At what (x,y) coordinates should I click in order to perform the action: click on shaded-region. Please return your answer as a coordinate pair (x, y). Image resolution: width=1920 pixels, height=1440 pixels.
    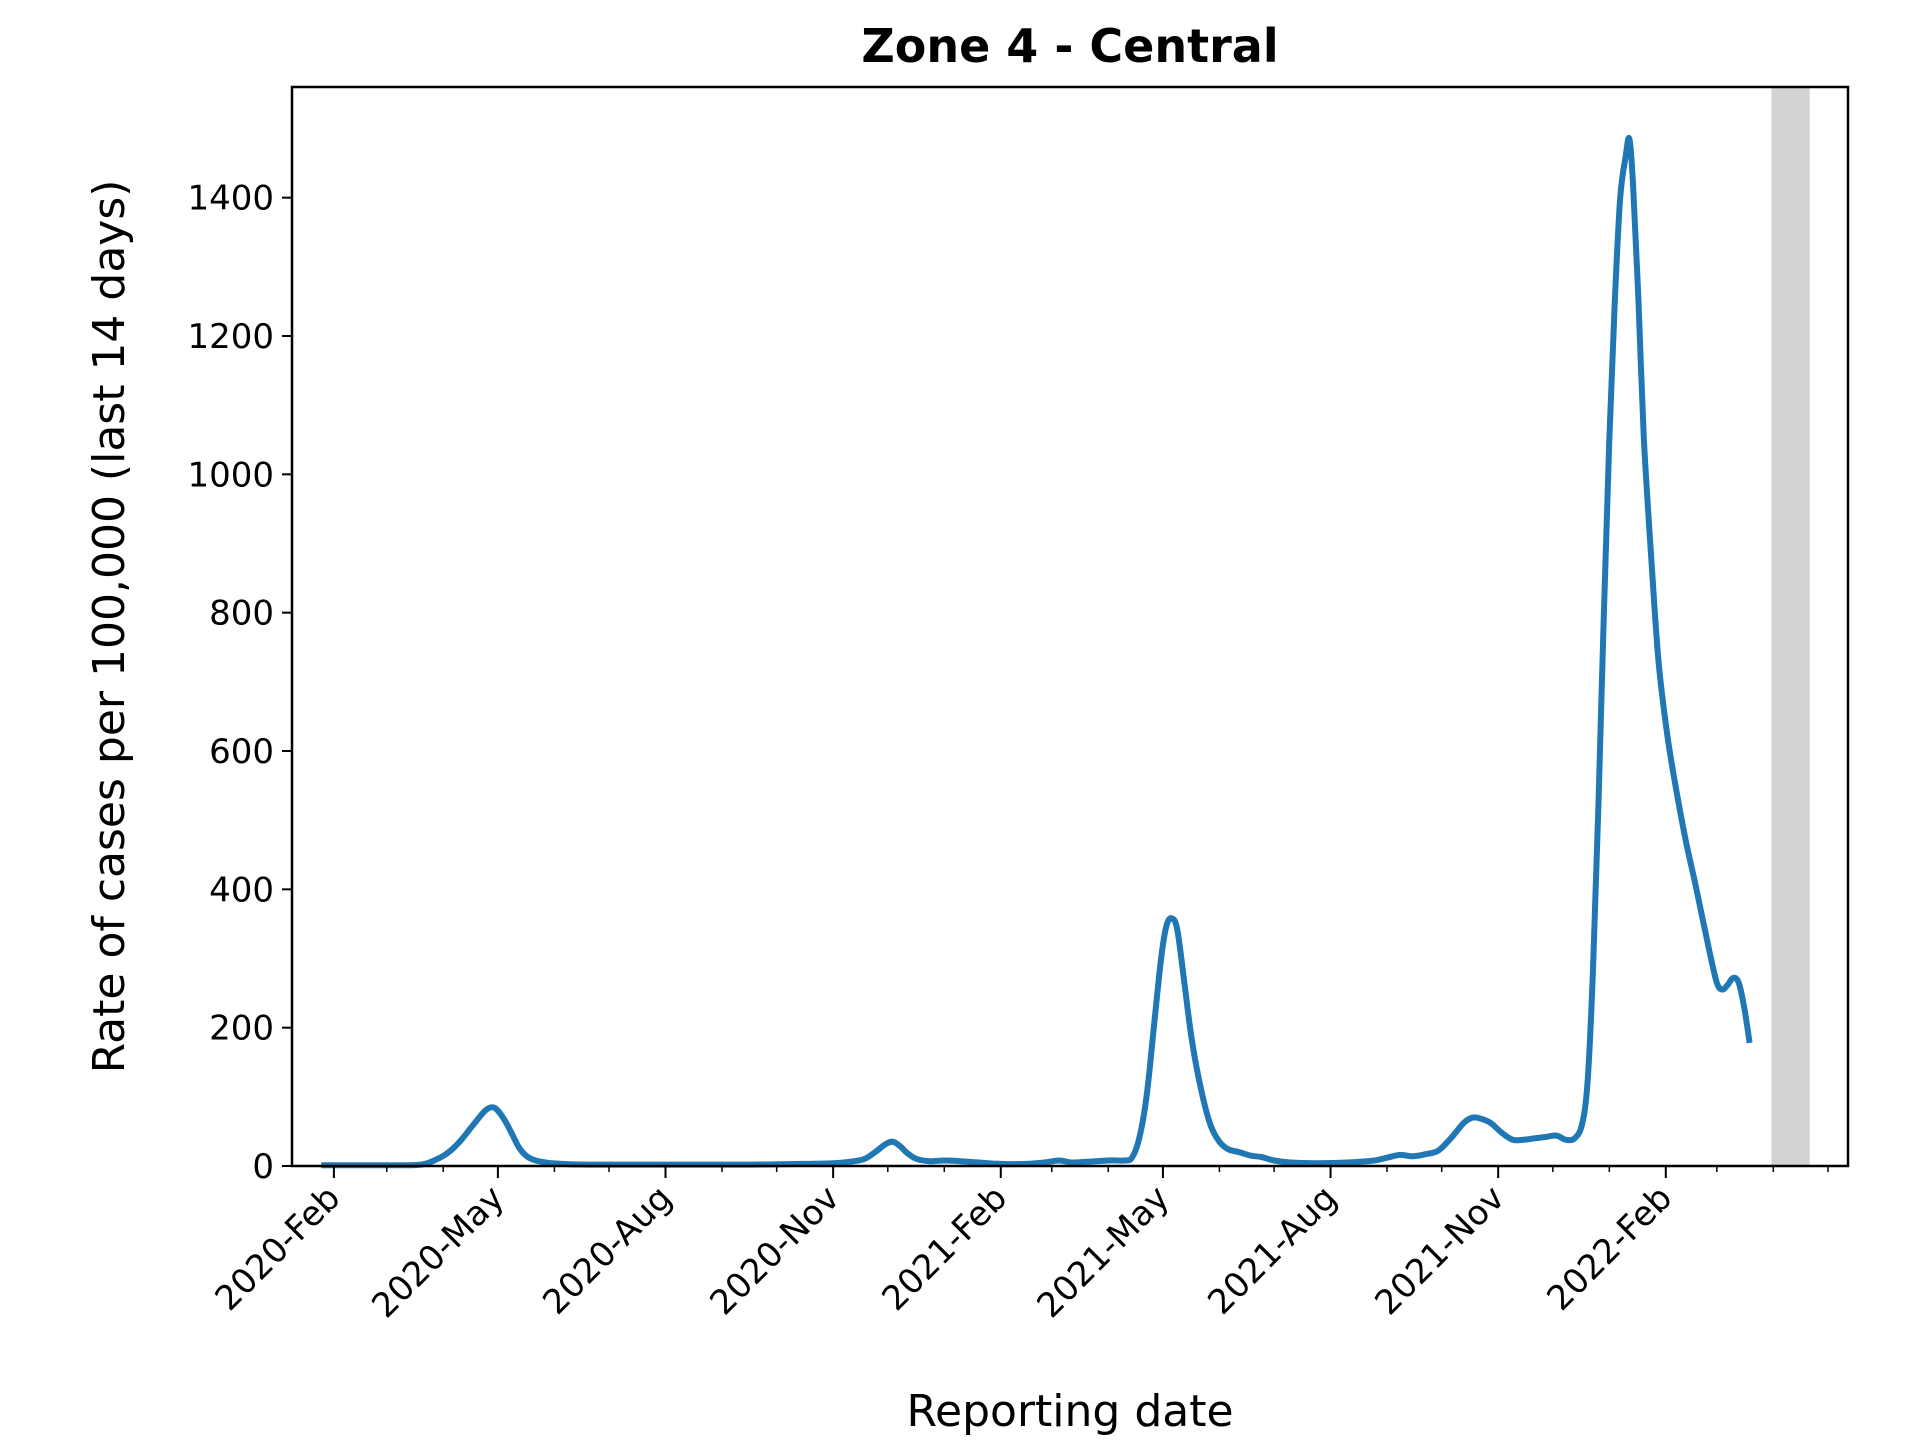
    Looking at the image, I should click on (1790, 626).